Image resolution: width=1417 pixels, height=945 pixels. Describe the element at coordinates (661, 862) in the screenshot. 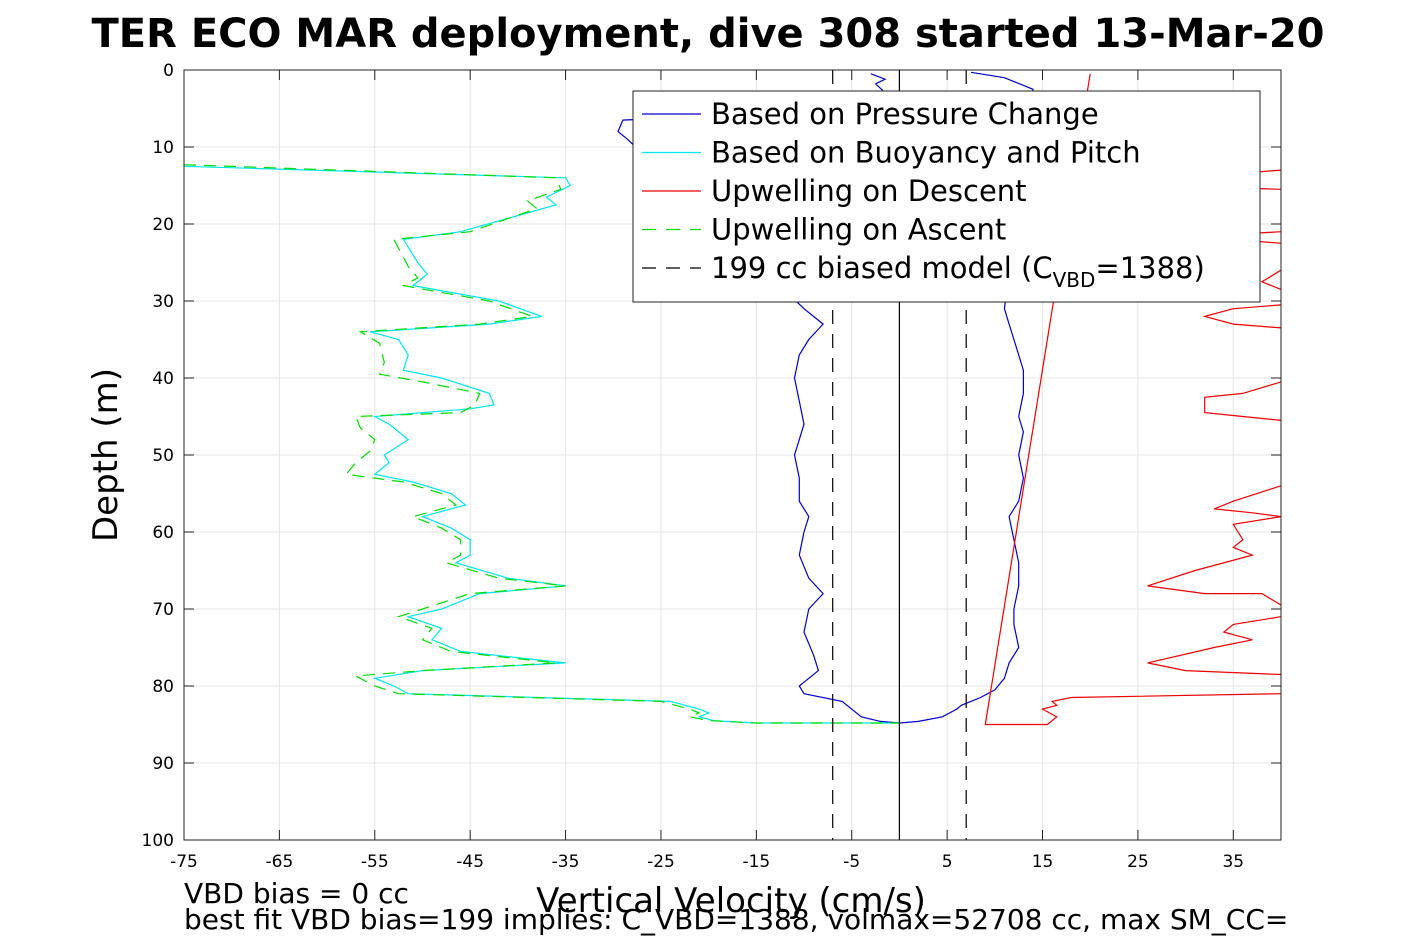

I see `x-tick-label: -25` at that location.